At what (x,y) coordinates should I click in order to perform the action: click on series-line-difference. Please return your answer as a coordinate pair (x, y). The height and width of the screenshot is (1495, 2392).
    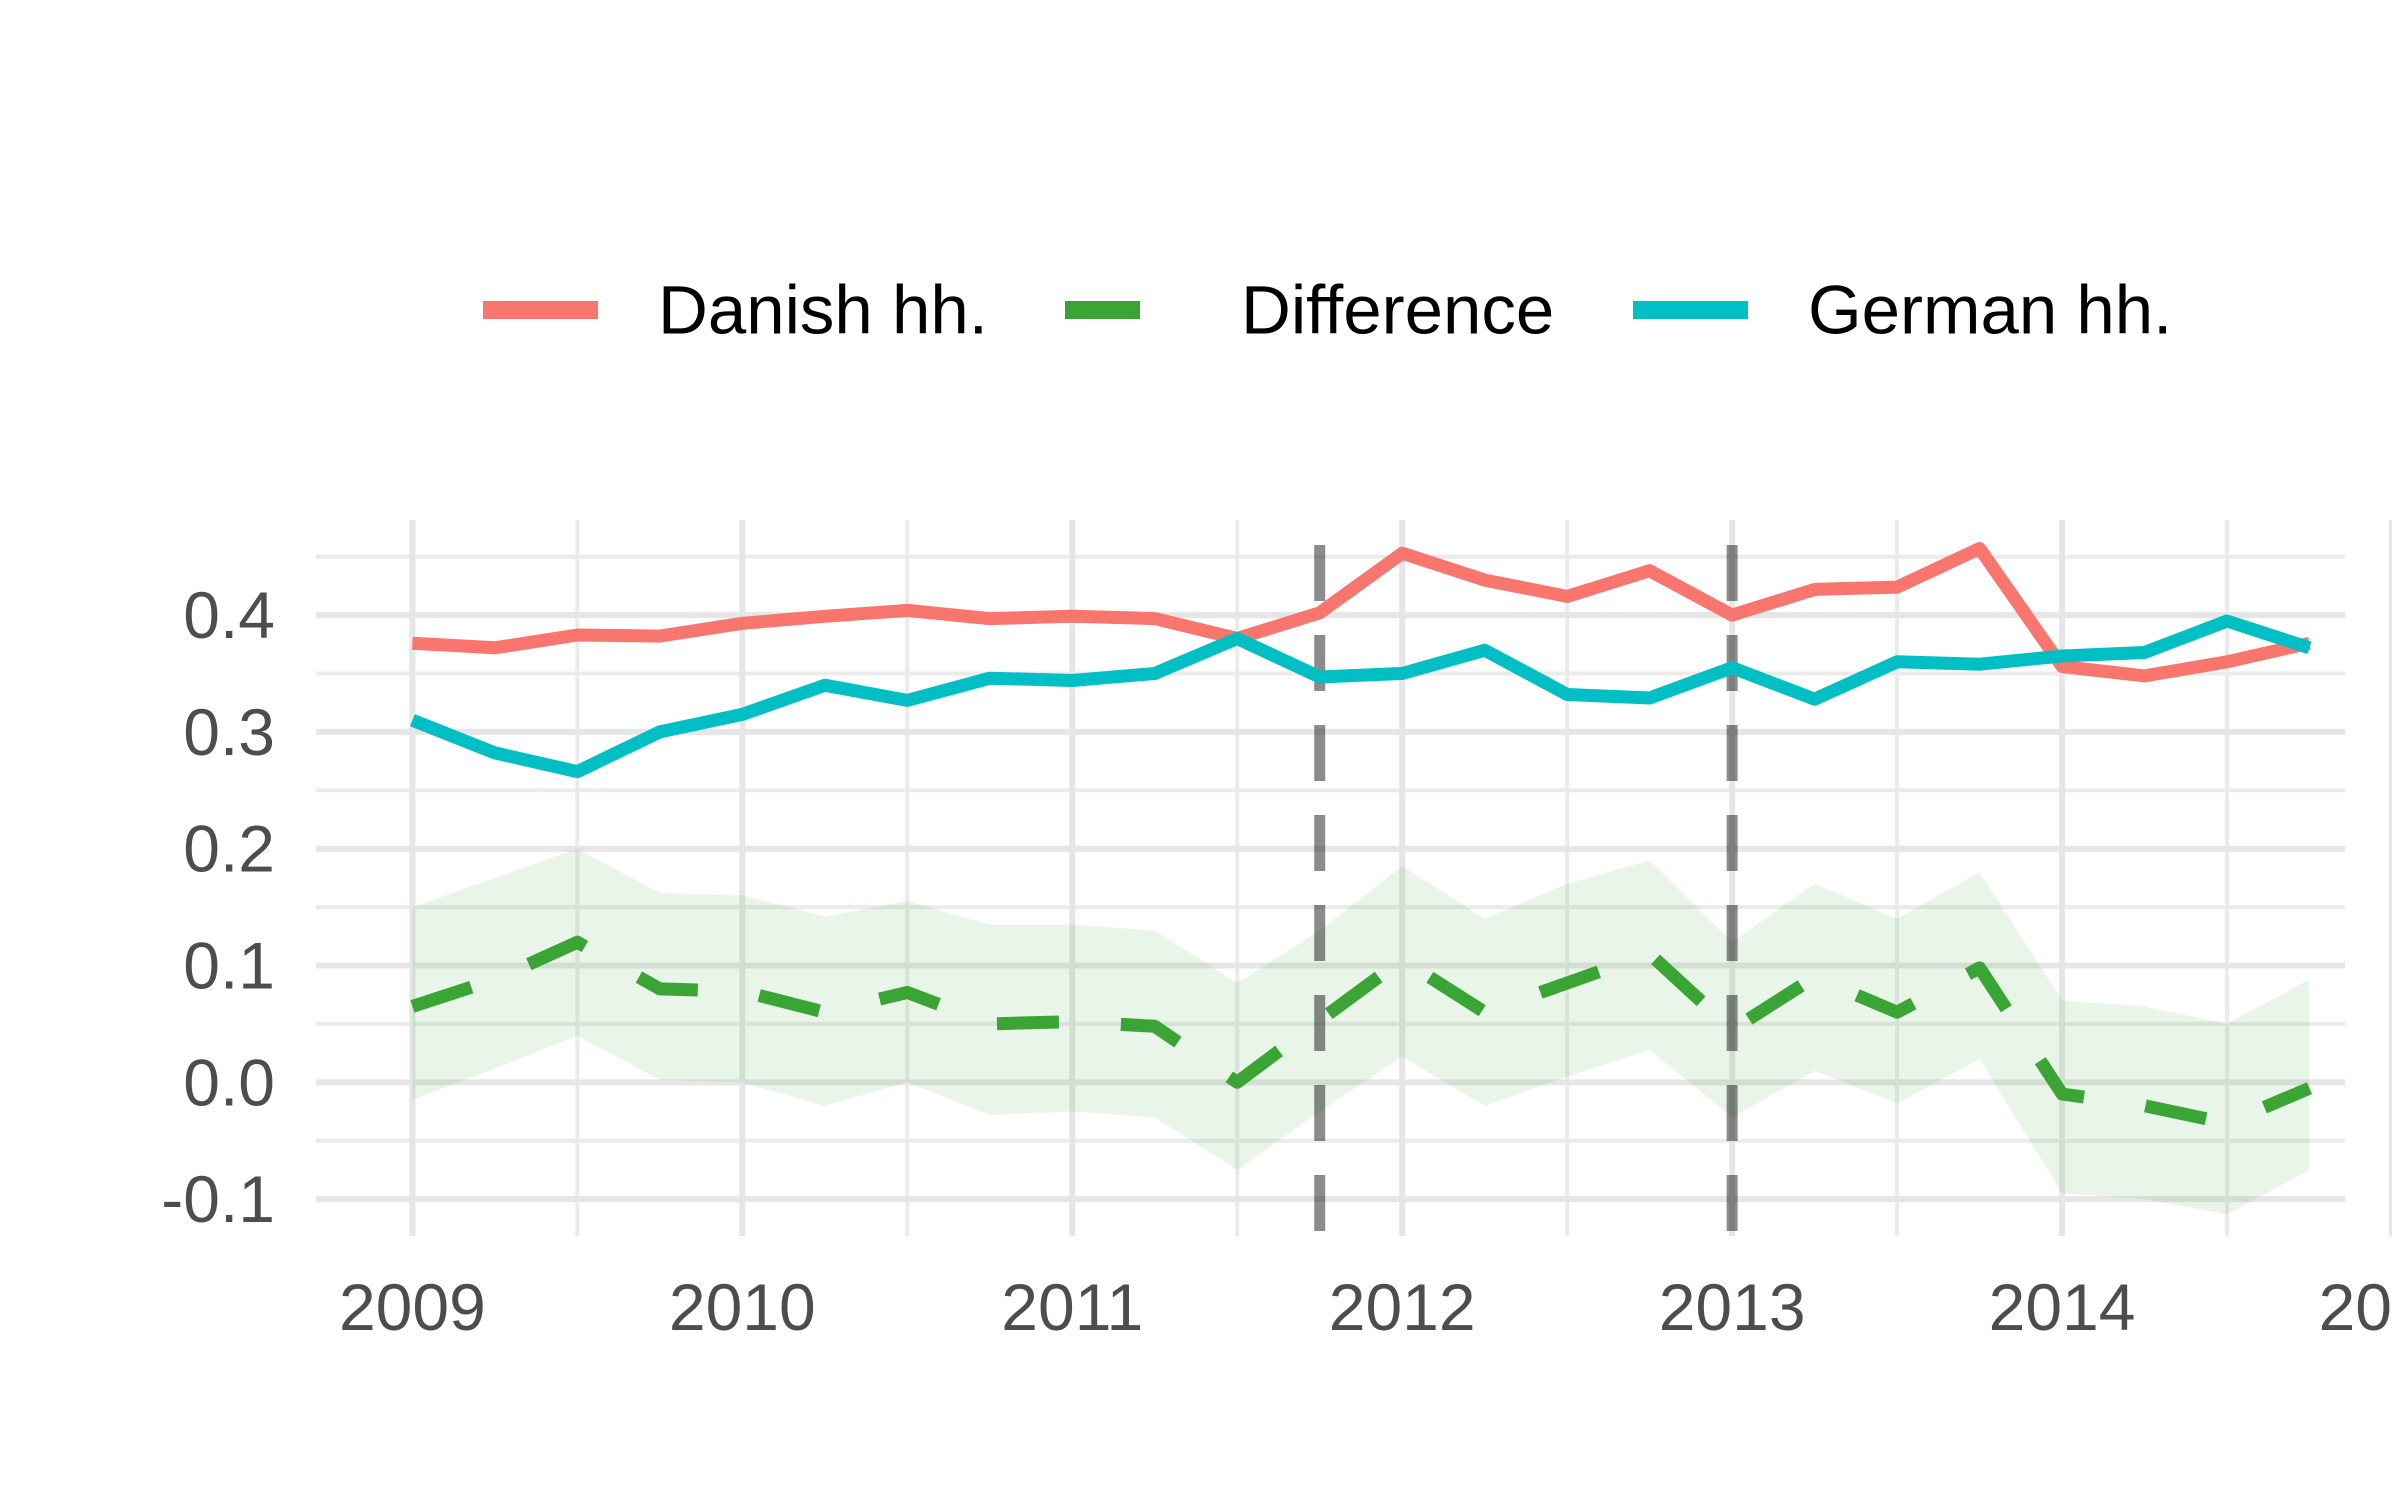
    Looking at the image, I should click on (1361, 1032).